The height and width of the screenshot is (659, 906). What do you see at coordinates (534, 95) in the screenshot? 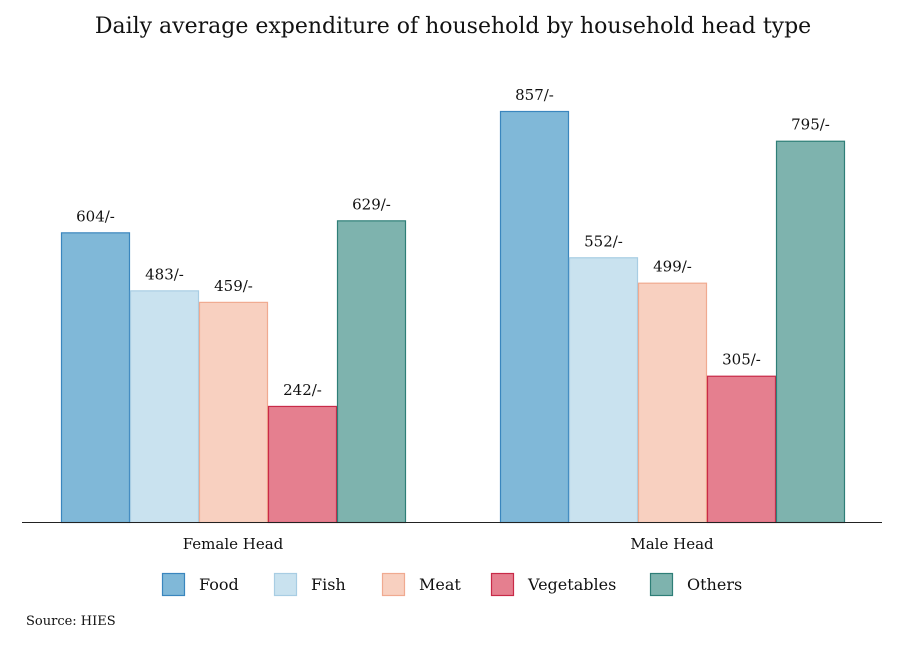
I see `value-label-male-head-food: 857/-` at bounding box center [534, 95].